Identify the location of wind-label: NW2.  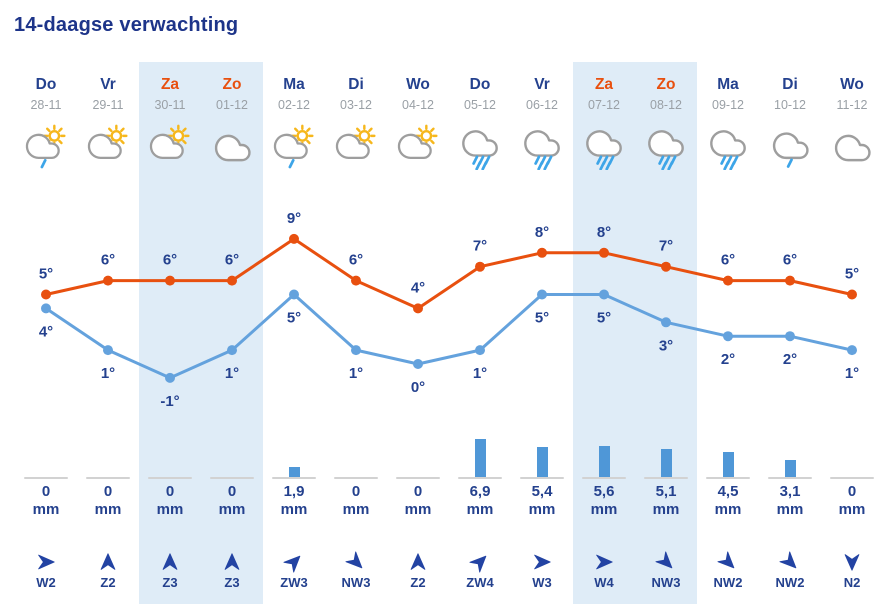
(728, 582).